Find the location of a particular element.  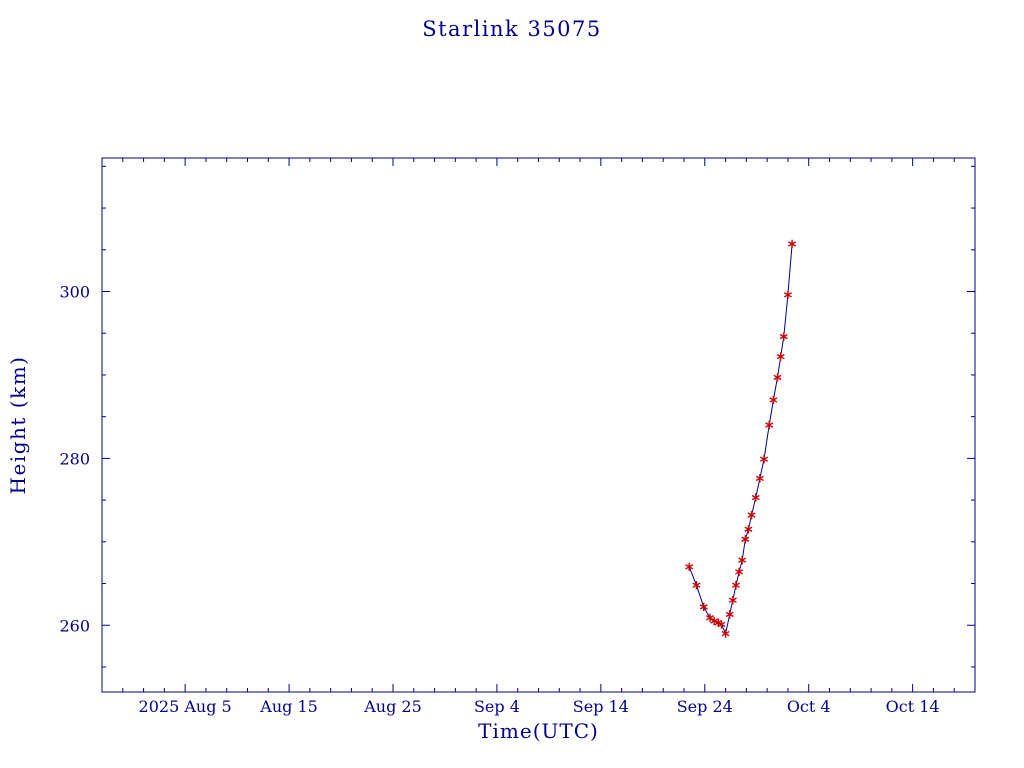

y-tick-label: 260 is located at coordinates (74, 625).